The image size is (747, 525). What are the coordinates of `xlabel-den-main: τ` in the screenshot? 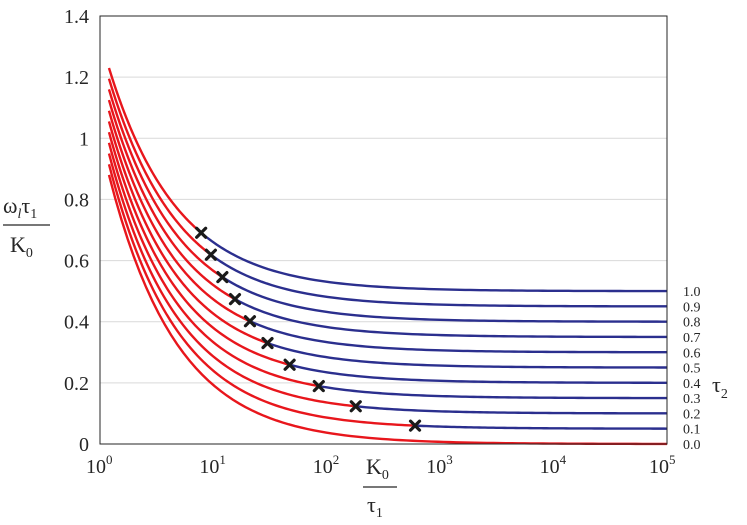 It's located at (371, 504).